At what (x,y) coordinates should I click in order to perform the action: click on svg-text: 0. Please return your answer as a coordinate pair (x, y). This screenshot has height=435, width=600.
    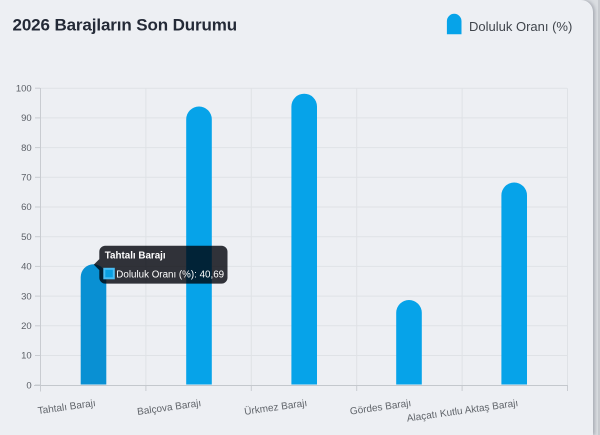
    Looking at the image, I should click on (28, 385).